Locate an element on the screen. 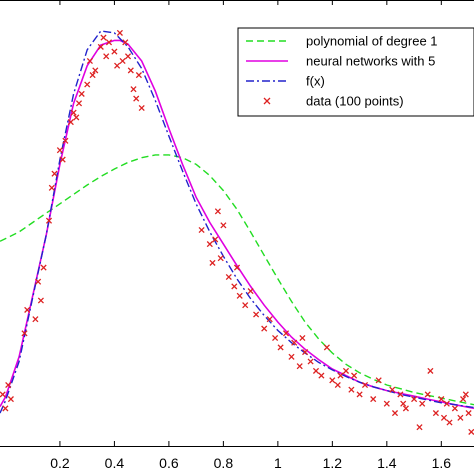  legend-label: f(x) is located at coordinates (315, 81).